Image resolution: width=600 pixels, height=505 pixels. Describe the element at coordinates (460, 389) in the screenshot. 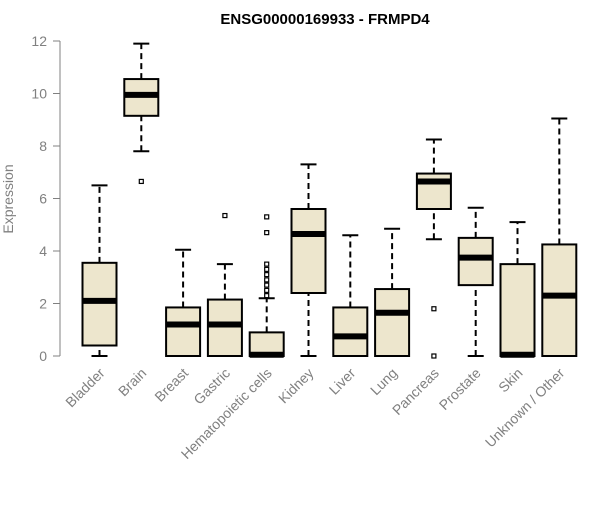

I see `x-tick-label: Prostate` at that location.